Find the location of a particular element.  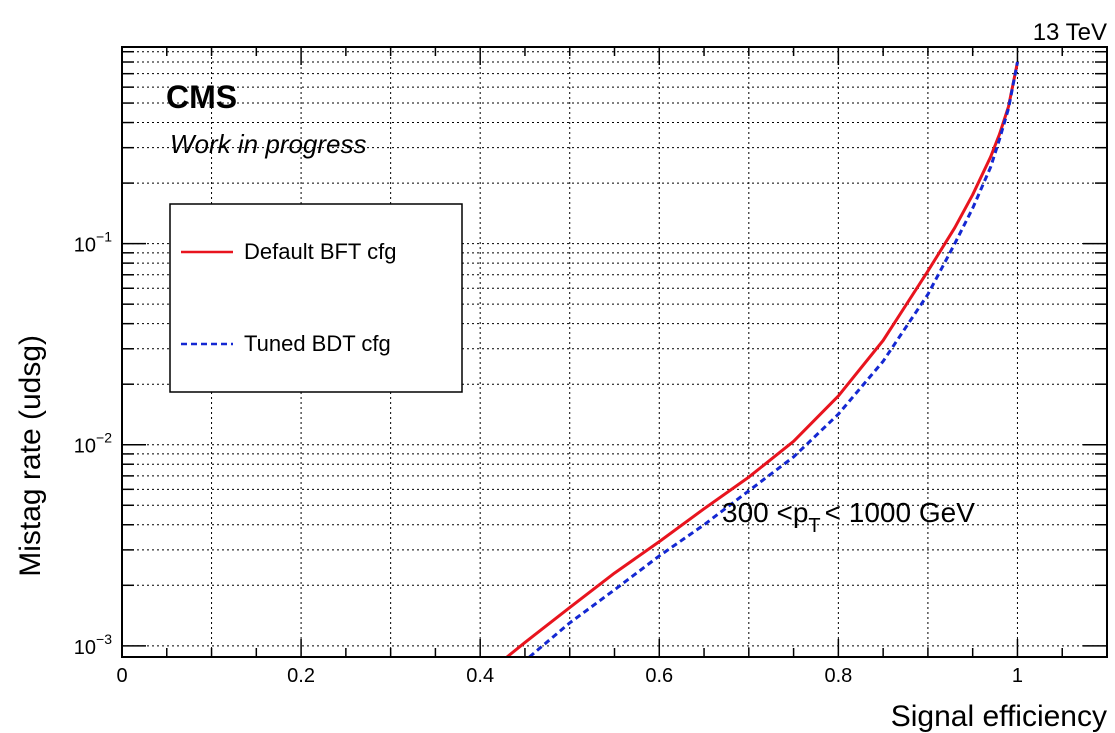

legend: Default BFT cfg Tuned BDT cfg is located at coordinates (316, 298).